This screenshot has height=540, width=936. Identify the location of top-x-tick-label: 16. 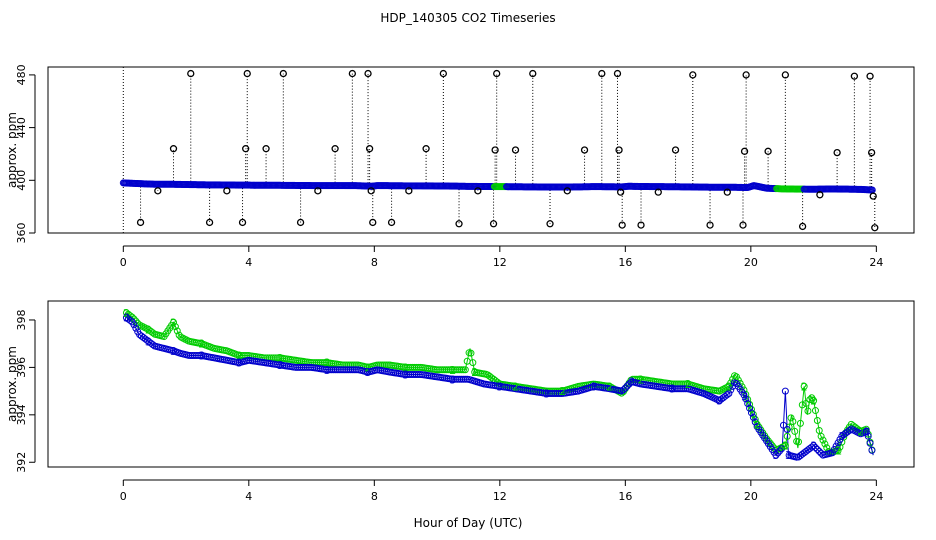
(625, 262).